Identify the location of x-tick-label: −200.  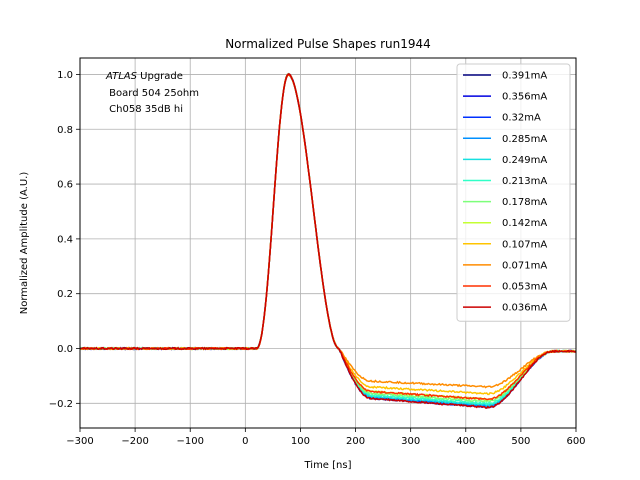
(134, 441).